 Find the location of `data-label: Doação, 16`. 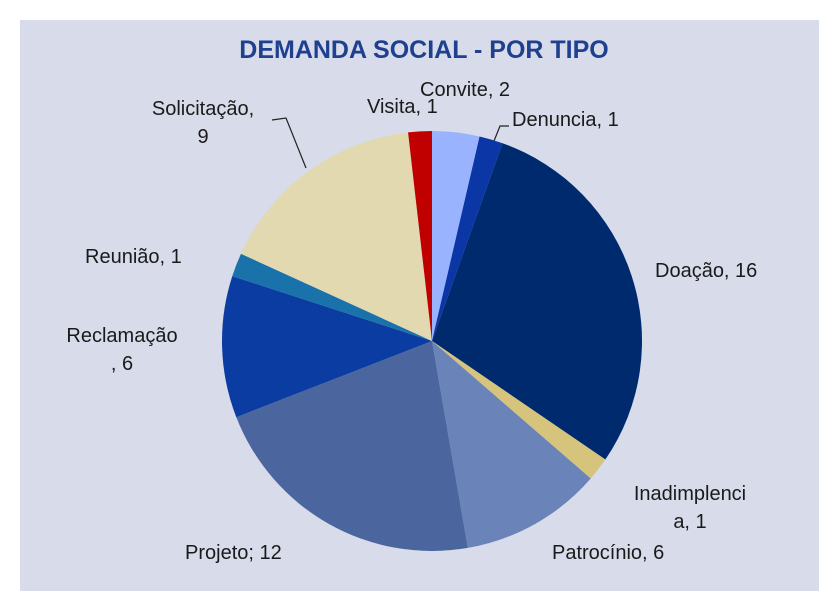

data-label: Doação, 16 is located at coordinates (706, 271).